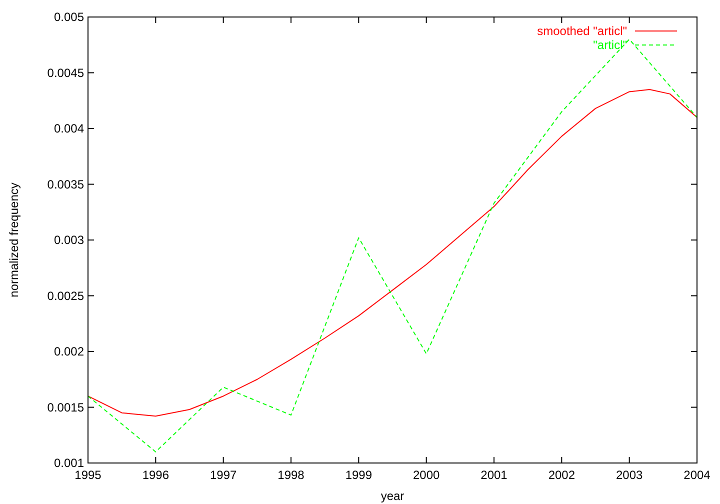 Image resolution: width=720 pixels, height=504 pixels. Describe the element at coordinates (88, 475) in the screenshot. I see `x-tick-label: 1995` at that location.